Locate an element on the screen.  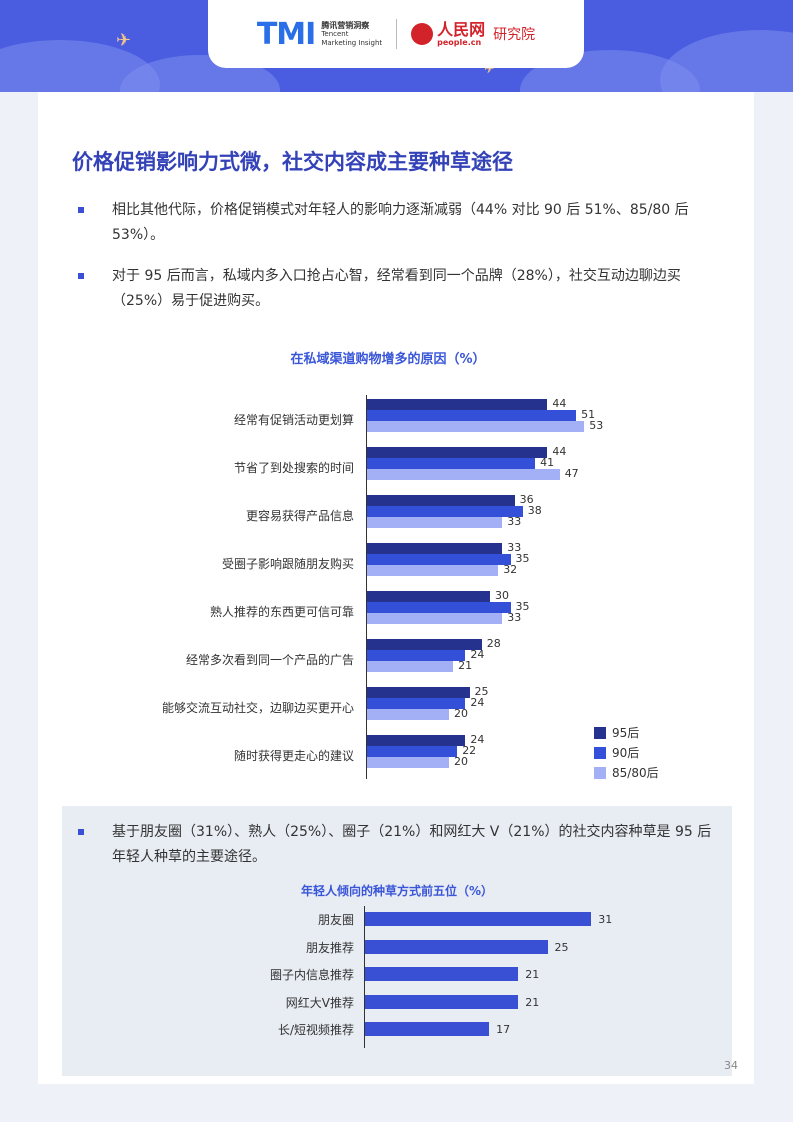
data-label: 30 is located at coordinates (502, 595).